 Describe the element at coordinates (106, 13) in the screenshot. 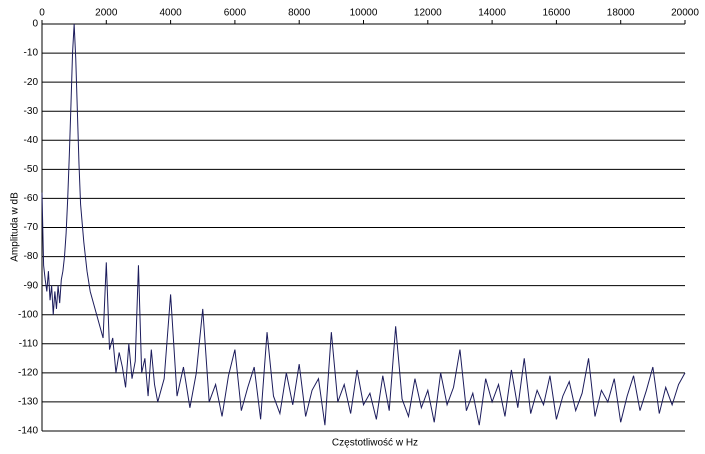

I see `x-tick-label: 2000` at that location.